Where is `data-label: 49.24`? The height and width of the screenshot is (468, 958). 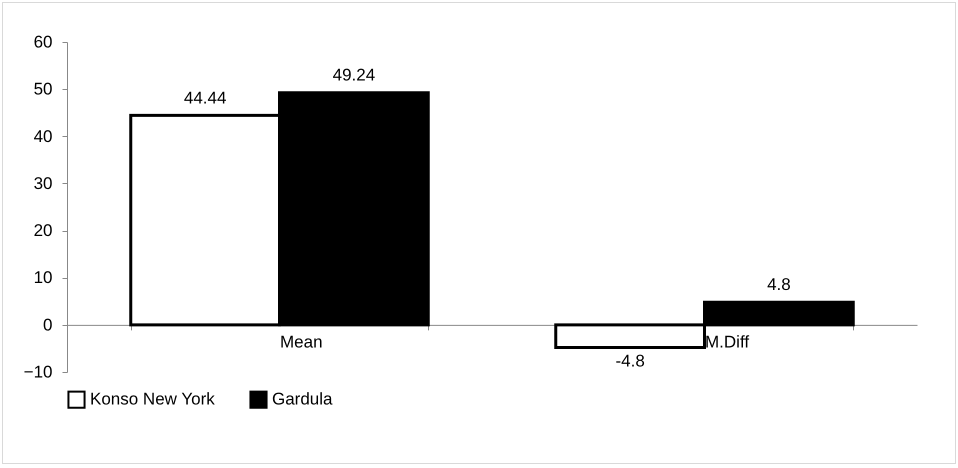
data-label: 49.24 is located at coordinates (354, 75).